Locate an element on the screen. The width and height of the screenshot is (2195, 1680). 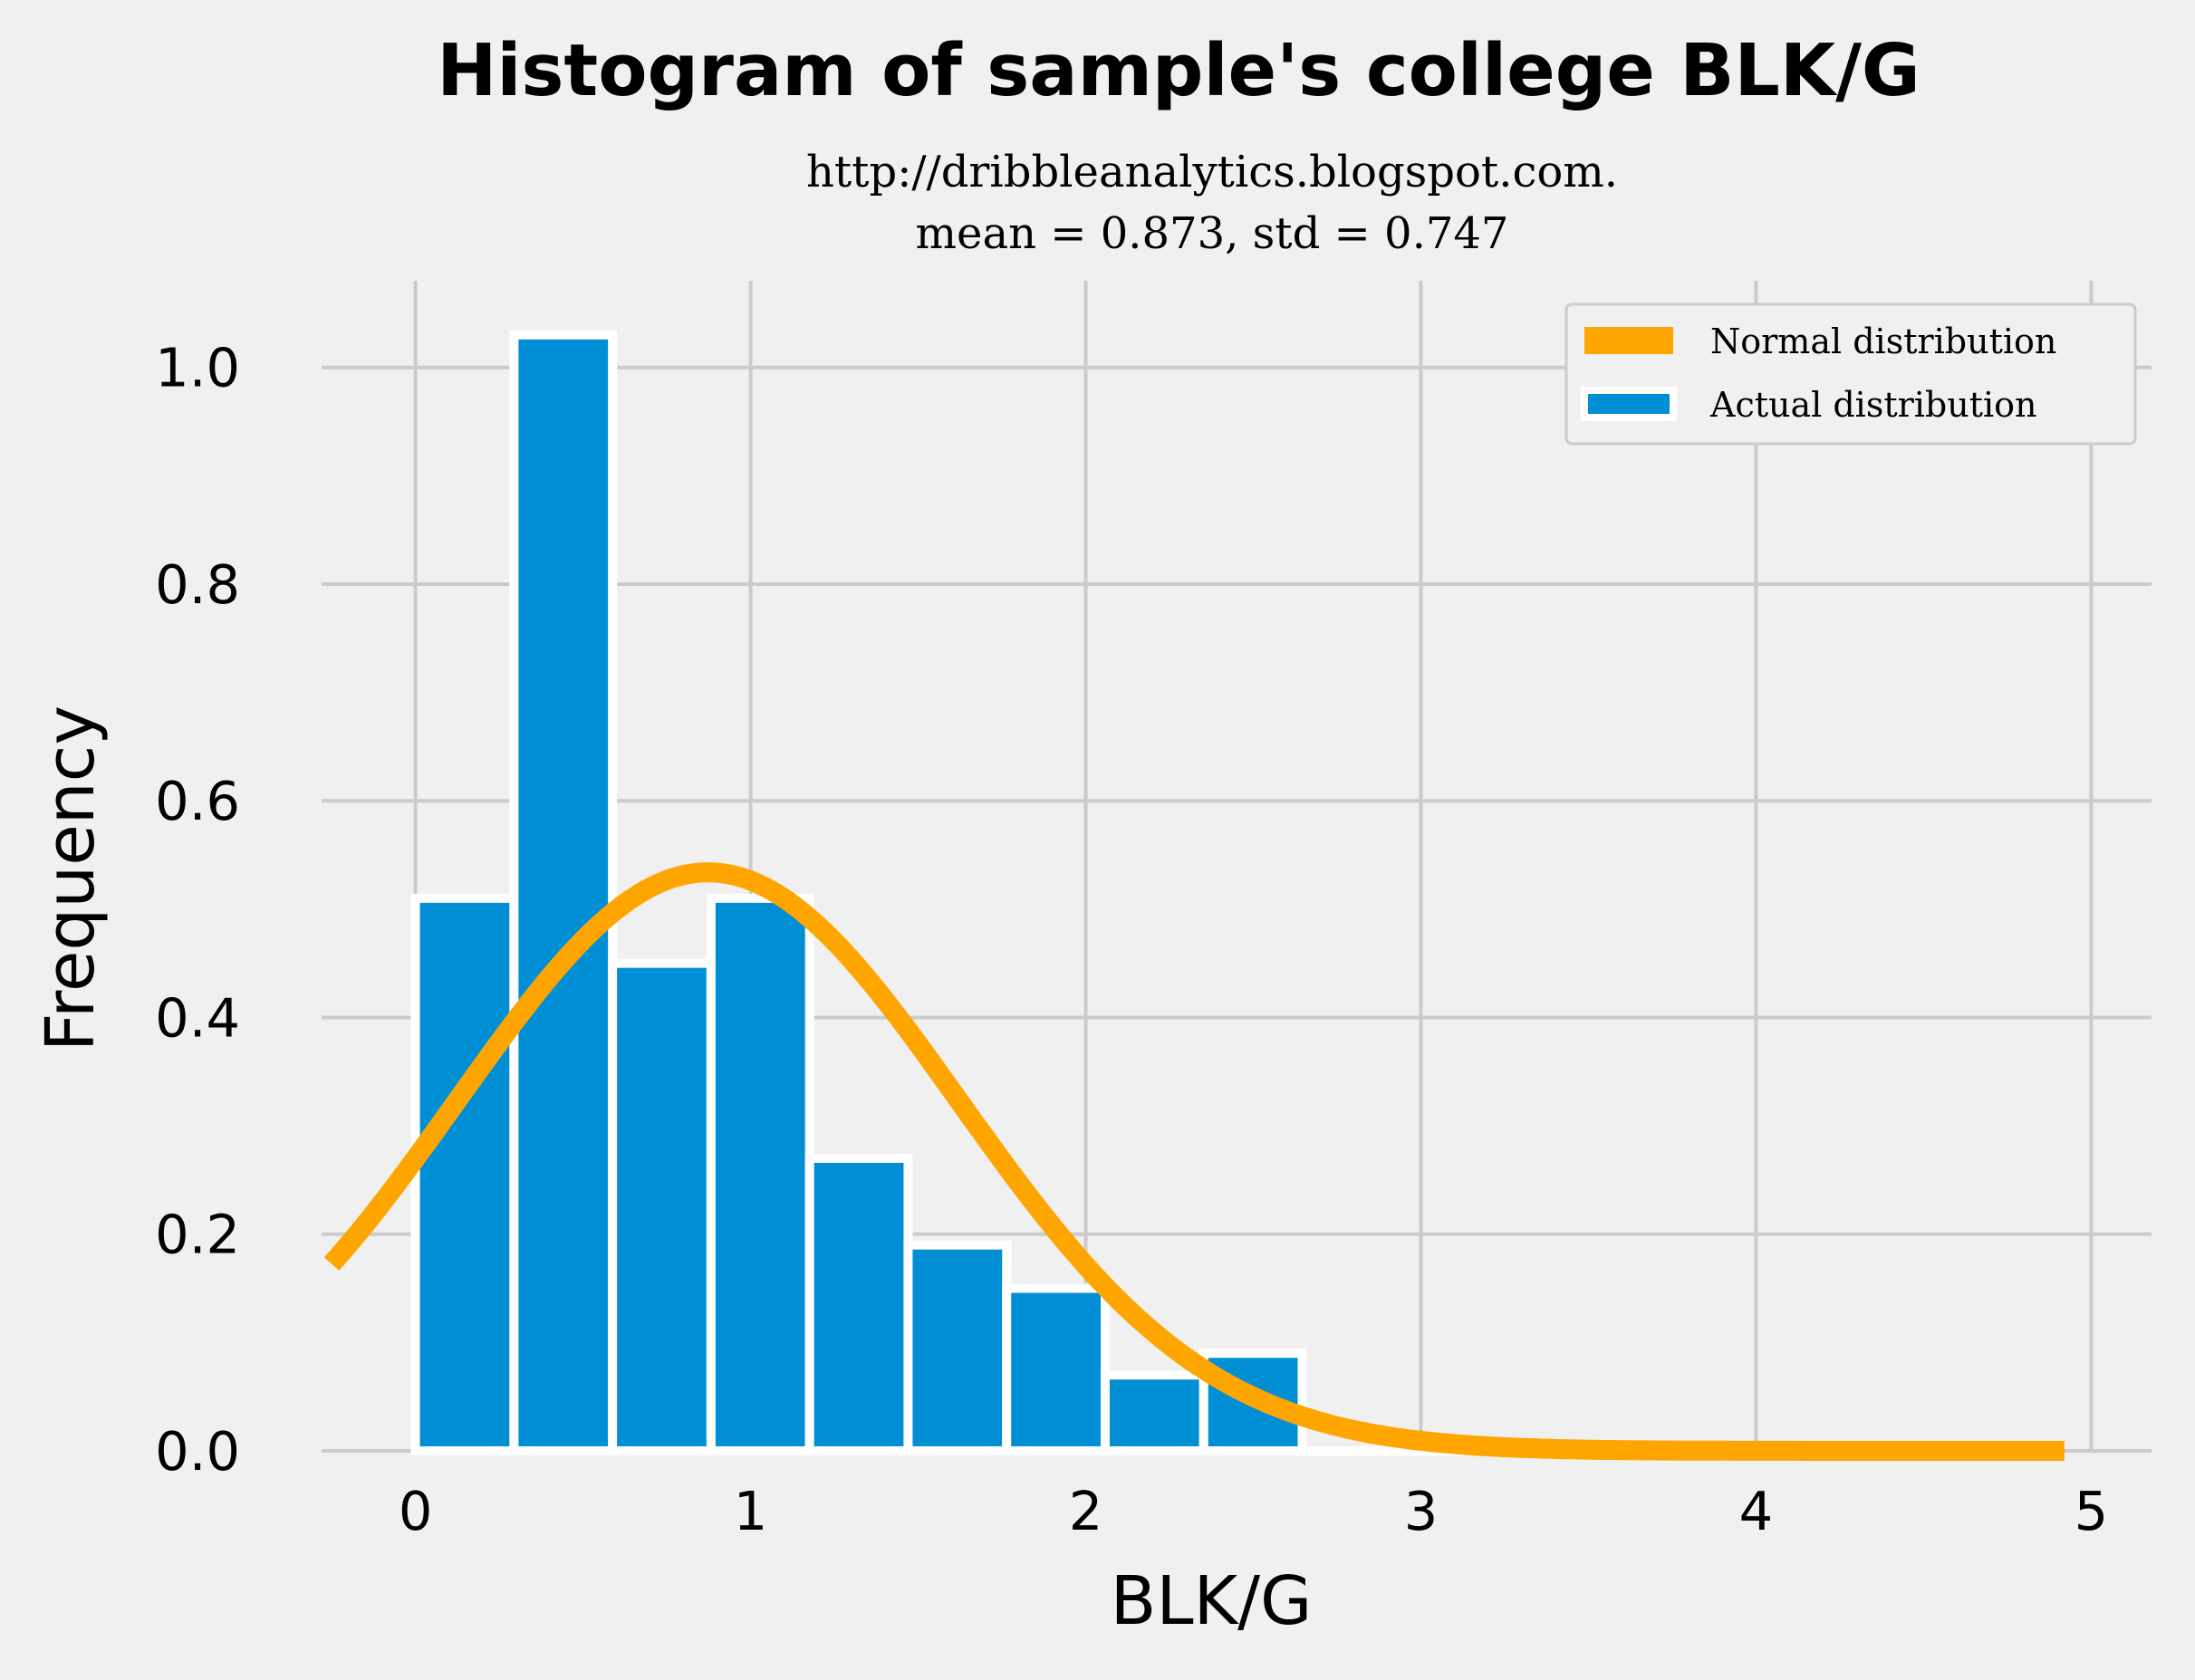
y-tick-label-1: 0.2 is located at coordinates (197, 1235).